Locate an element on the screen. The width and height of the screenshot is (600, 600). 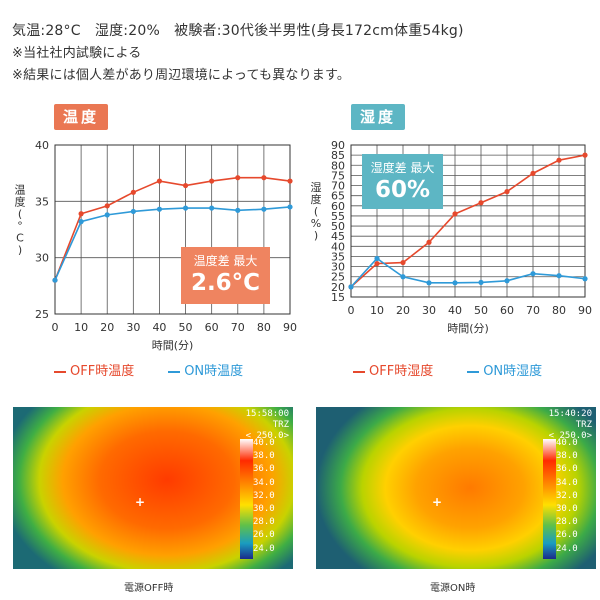
y-tick-label: 70 is located at coordinates (338, 186).